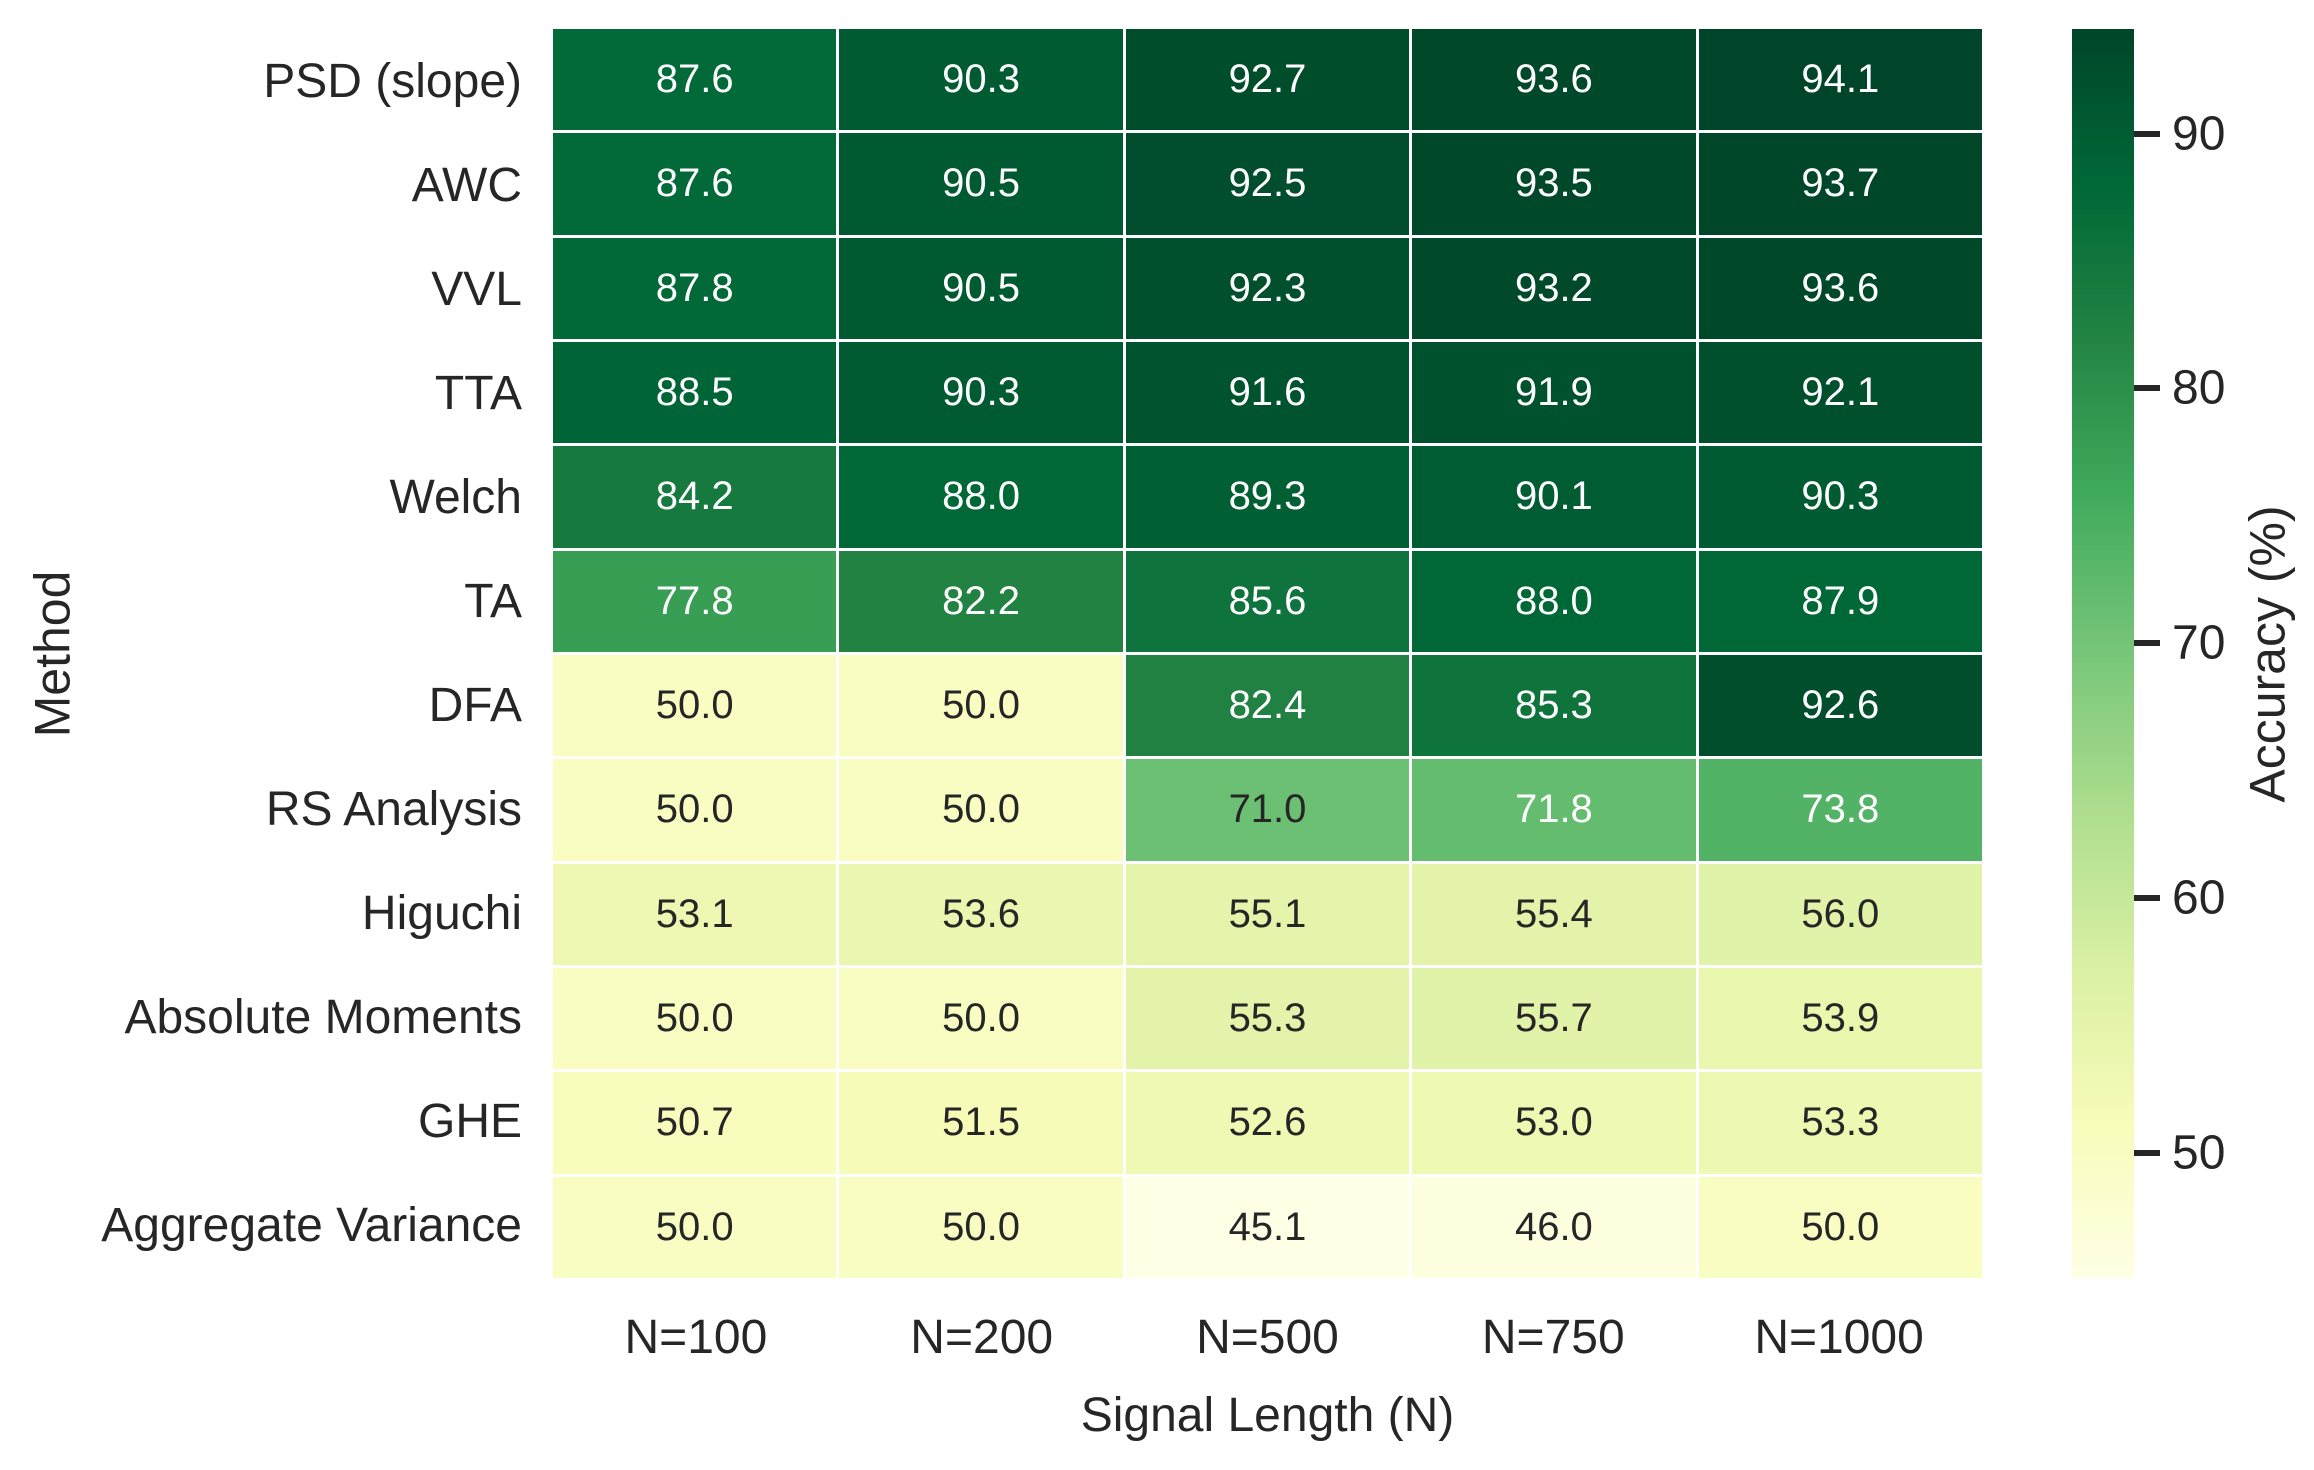  Describe the element at coordinates (1554, 1123) in the screenshot. I see `heatmap-cell: 53.0` at that location.